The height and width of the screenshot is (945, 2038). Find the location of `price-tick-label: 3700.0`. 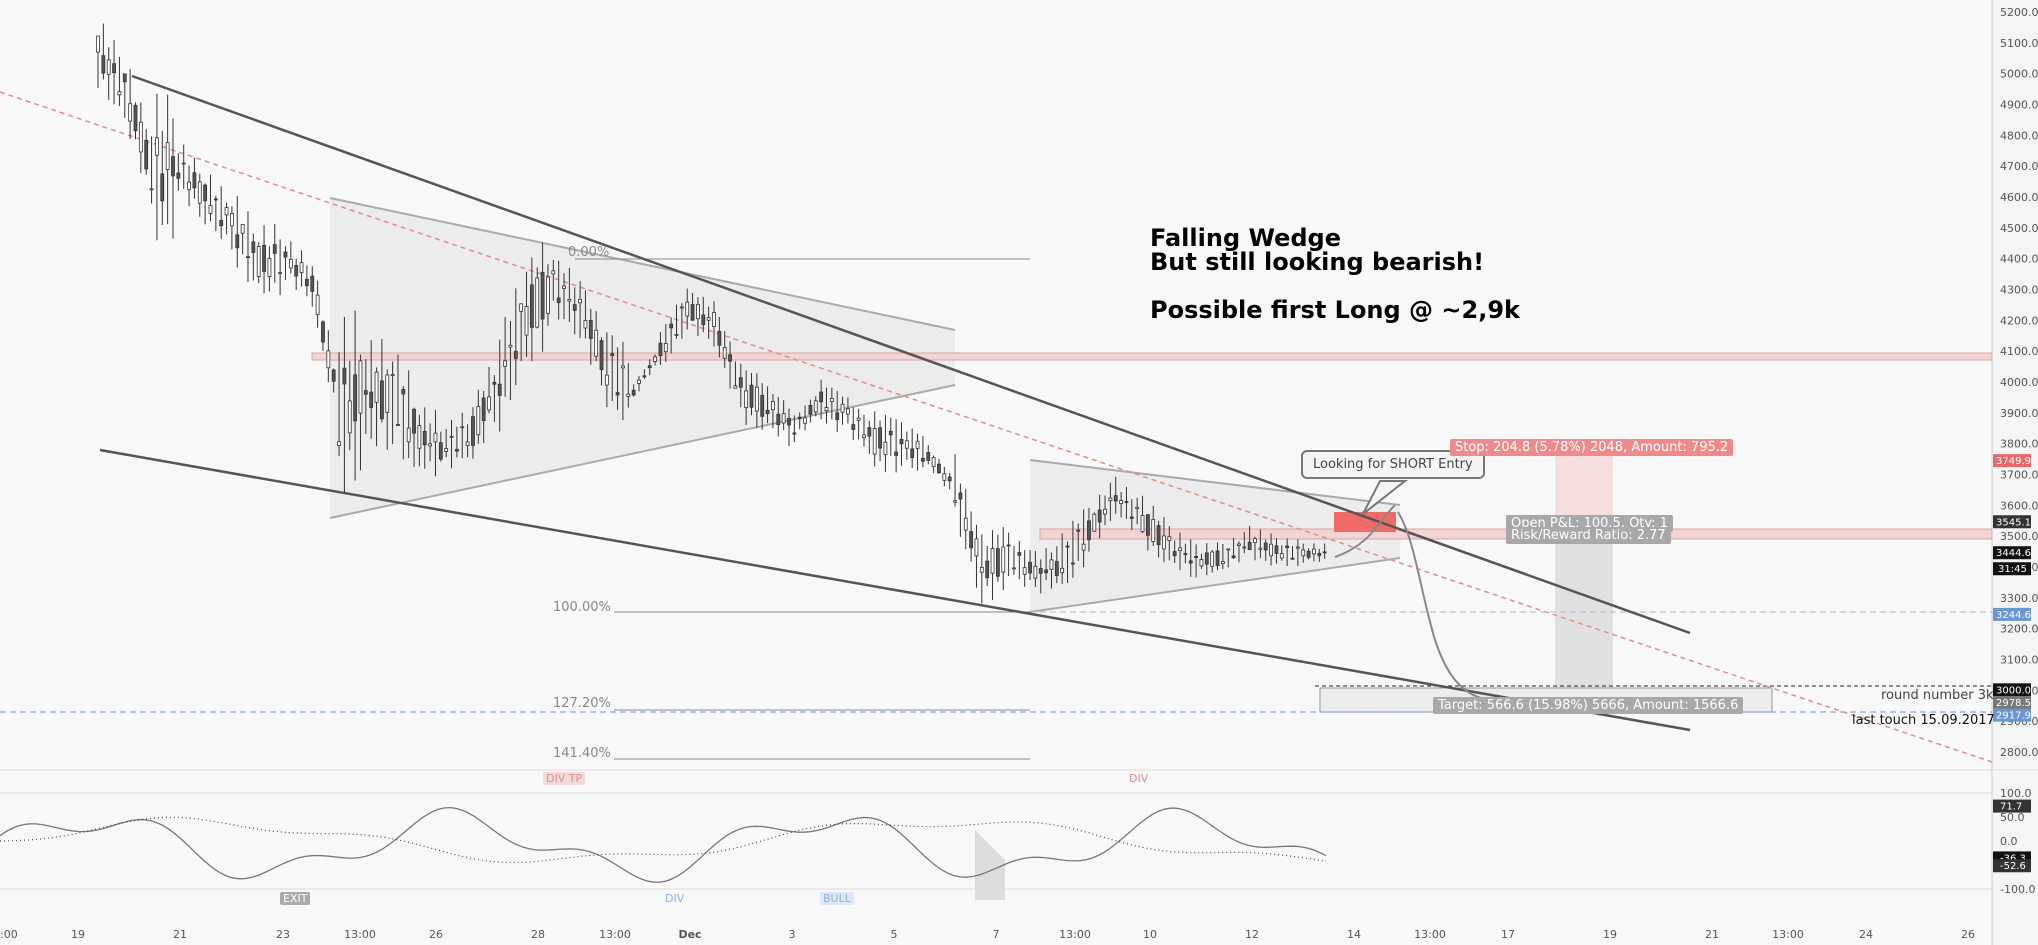

price-tick-label: 3700.0 is located at coordinates (2019, 475).